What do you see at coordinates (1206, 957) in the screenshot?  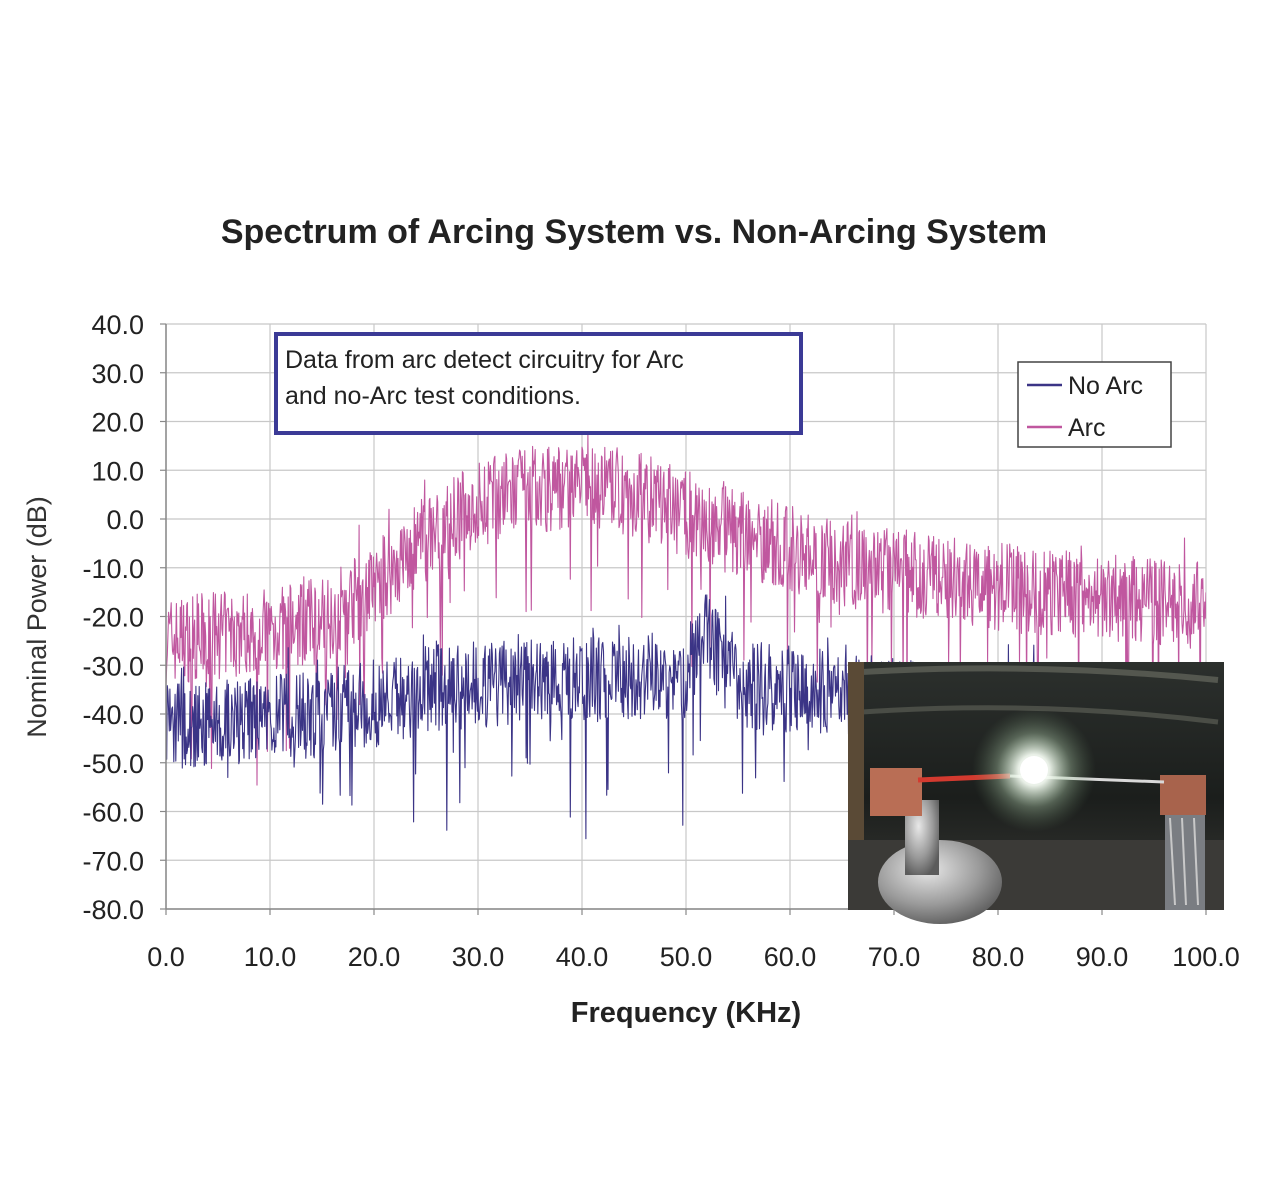 I see `x-tick-label-10: 100.0` at bounding box center [1206, 957].